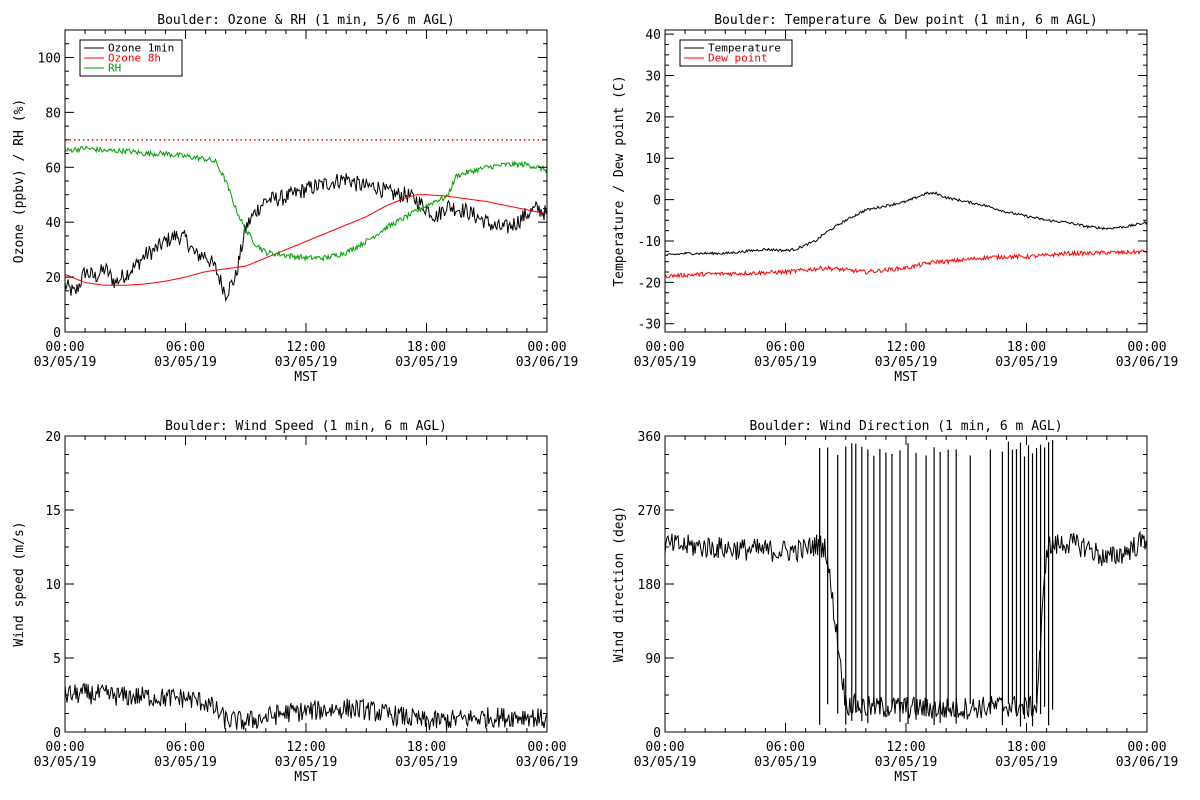 The height and width of the screenshot is (800, 1200). What do you see at coordinates (653, 659) in the screenshot?
I see `y-tick-label: 90` at bounding box center [653, 659].